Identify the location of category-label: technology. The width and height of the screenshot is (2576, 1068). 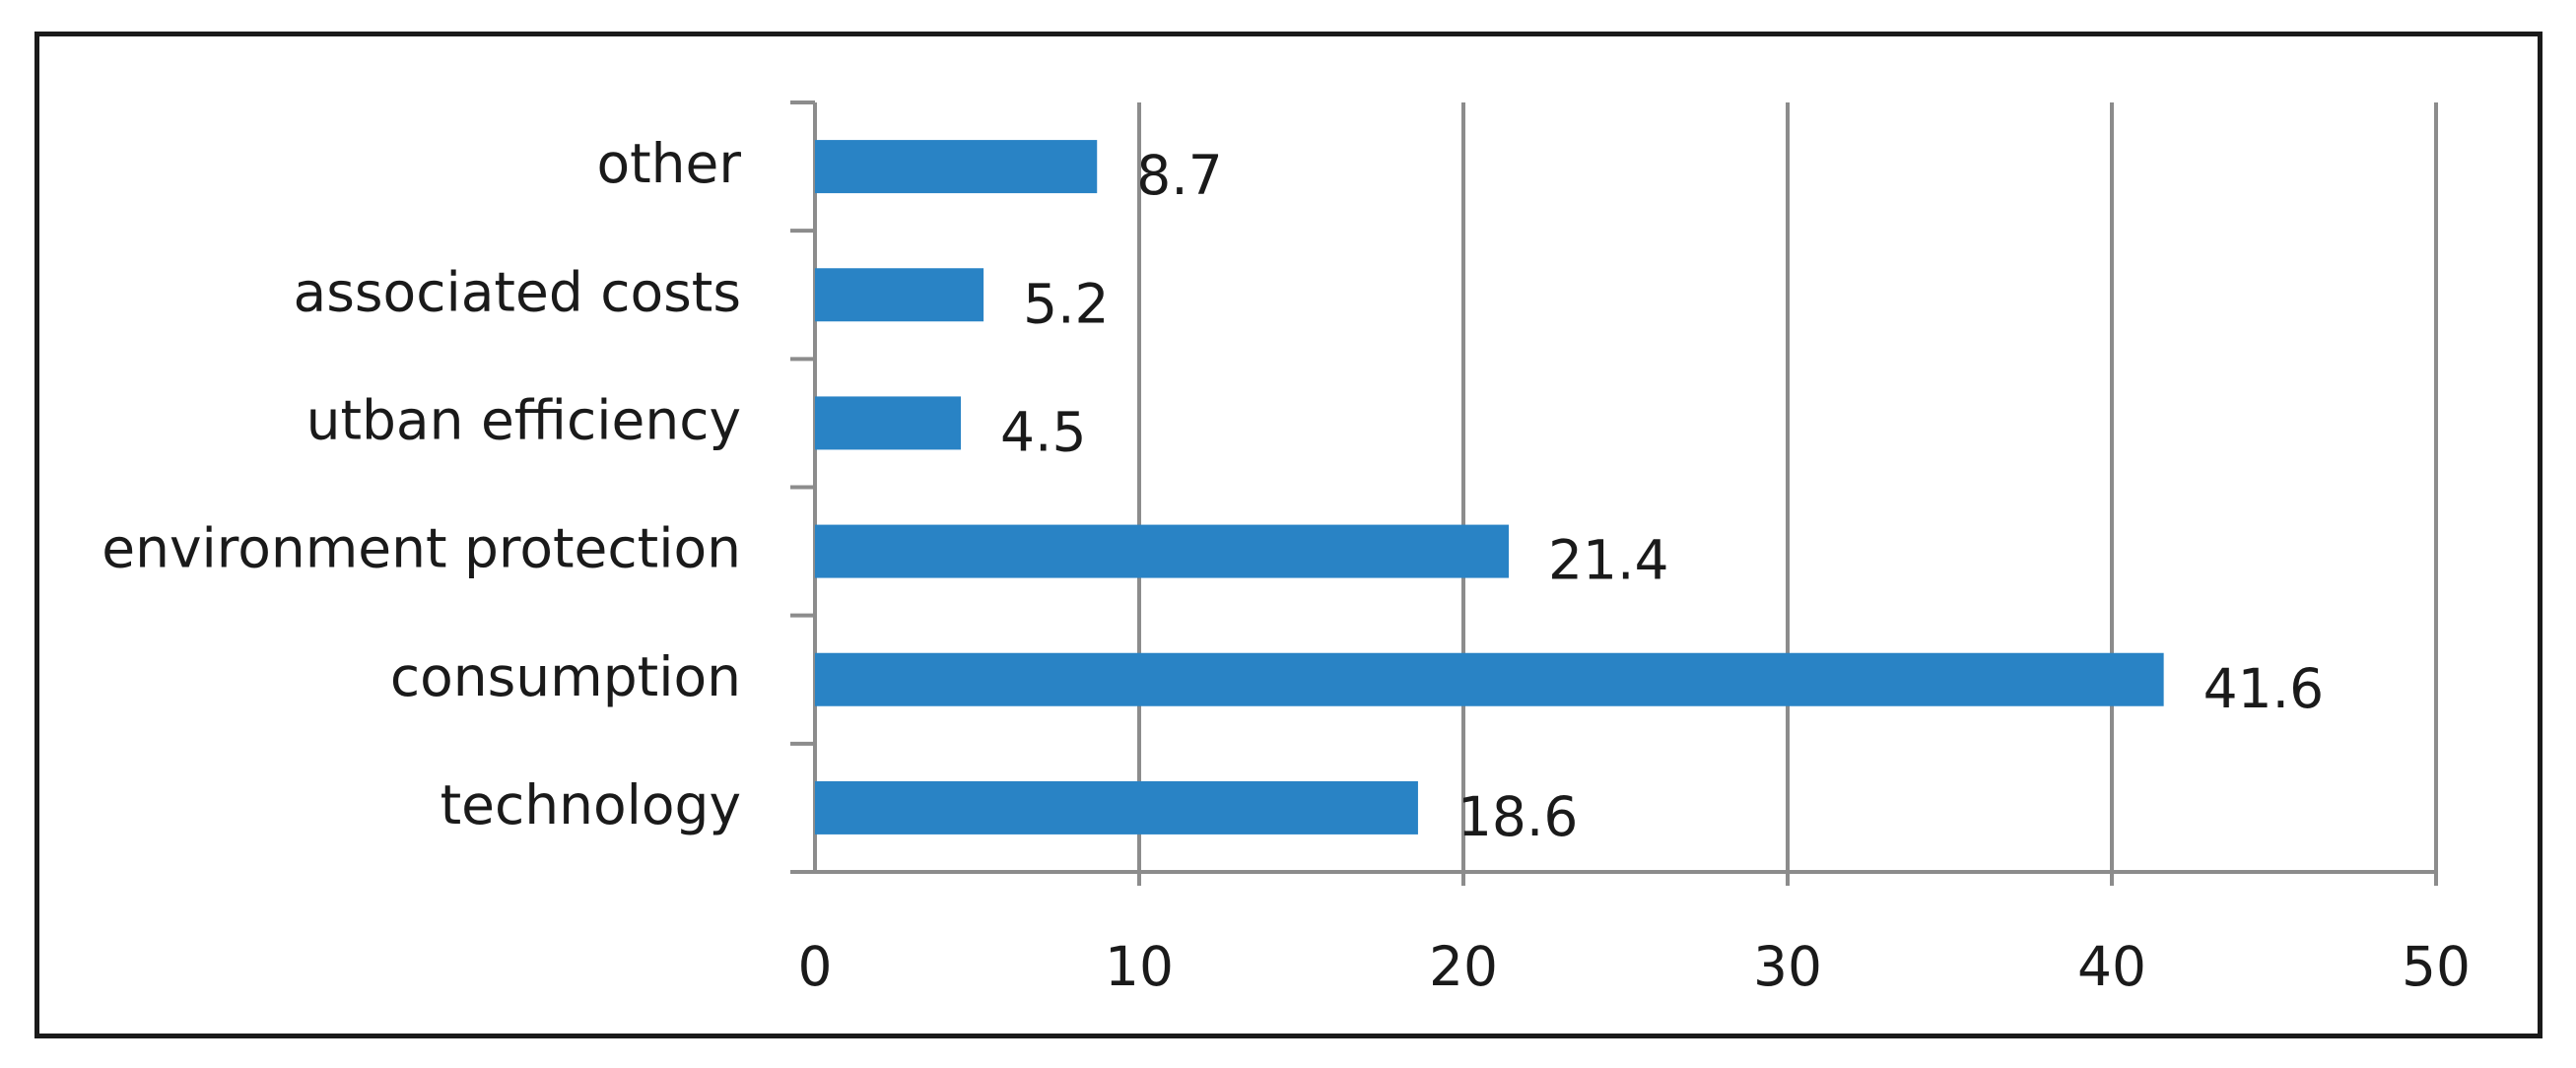
(591, 804).